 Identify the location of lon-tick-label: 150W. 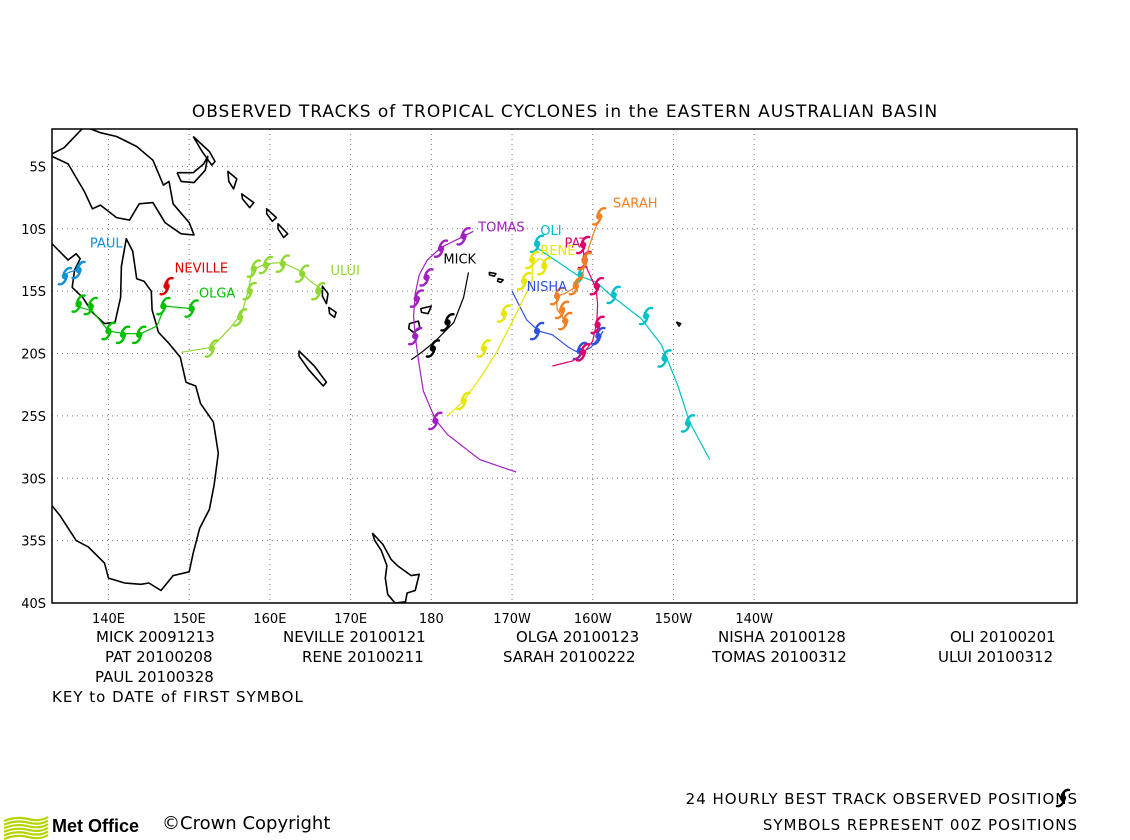
(674, 619).